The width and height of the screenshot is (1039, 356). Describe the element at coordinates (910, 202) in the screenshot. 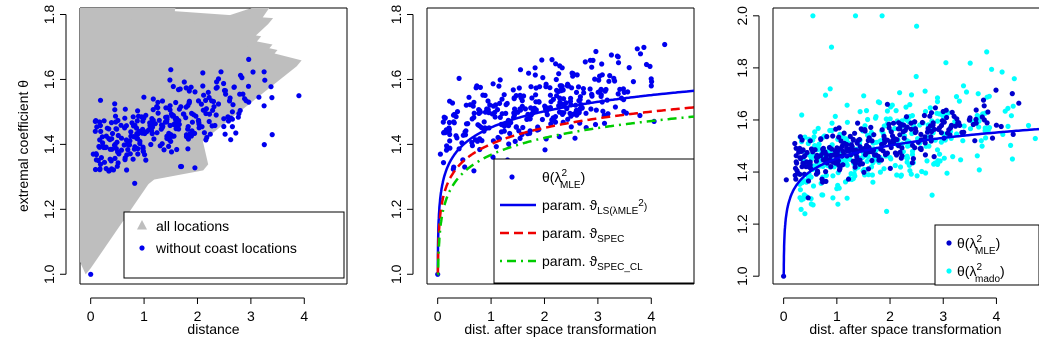

I see `fit-curve` at that location.